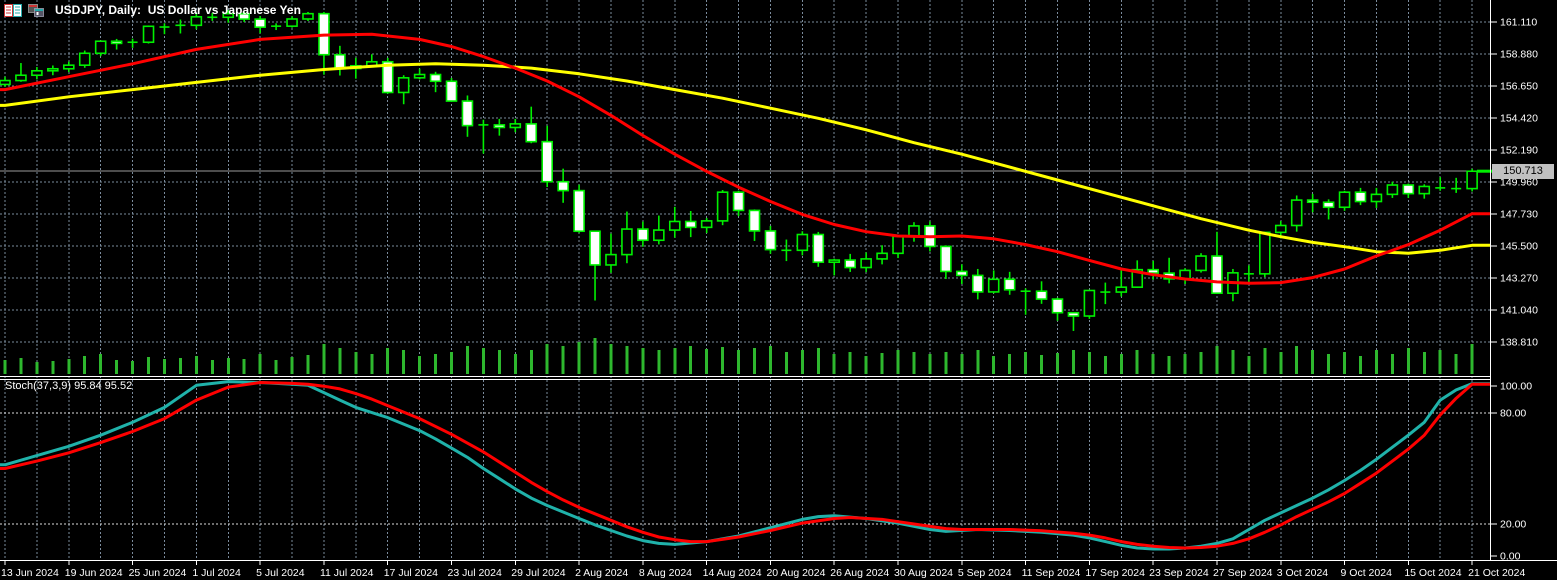 The height and width of the screenshot is (580, 1557). Describe the element at coordinates (347, 573) in the screenshot. I see `date-axis-label: 11 Jul 2024` at that location.